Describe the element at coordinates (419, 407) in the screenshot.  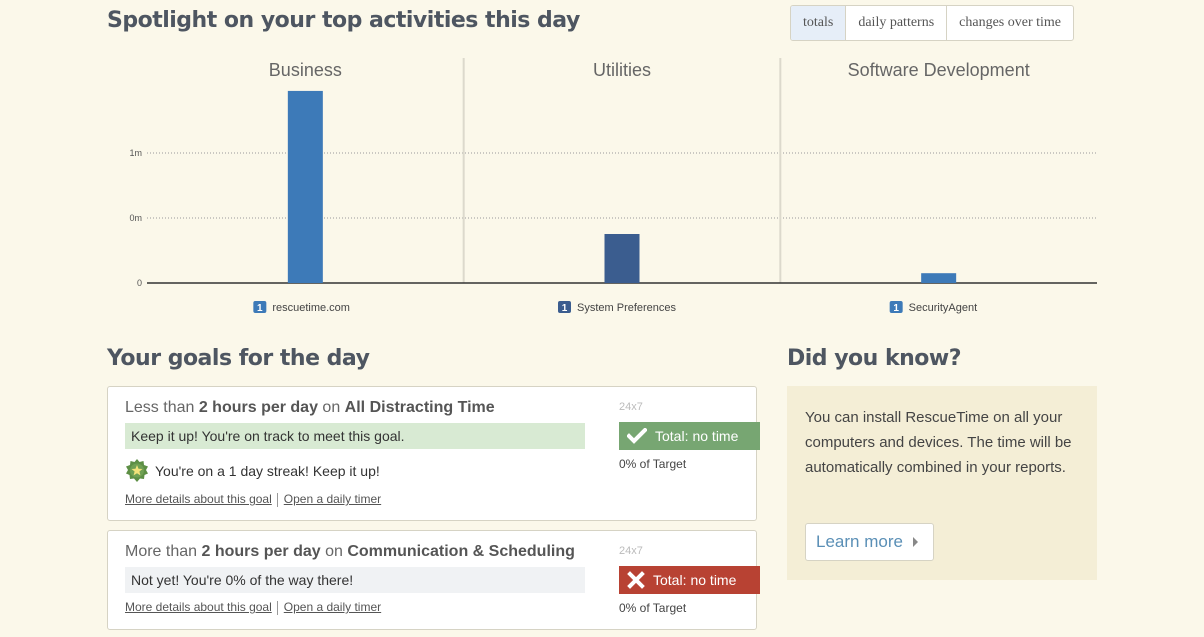
I see `goal-category: All Distracting Time` at that location.